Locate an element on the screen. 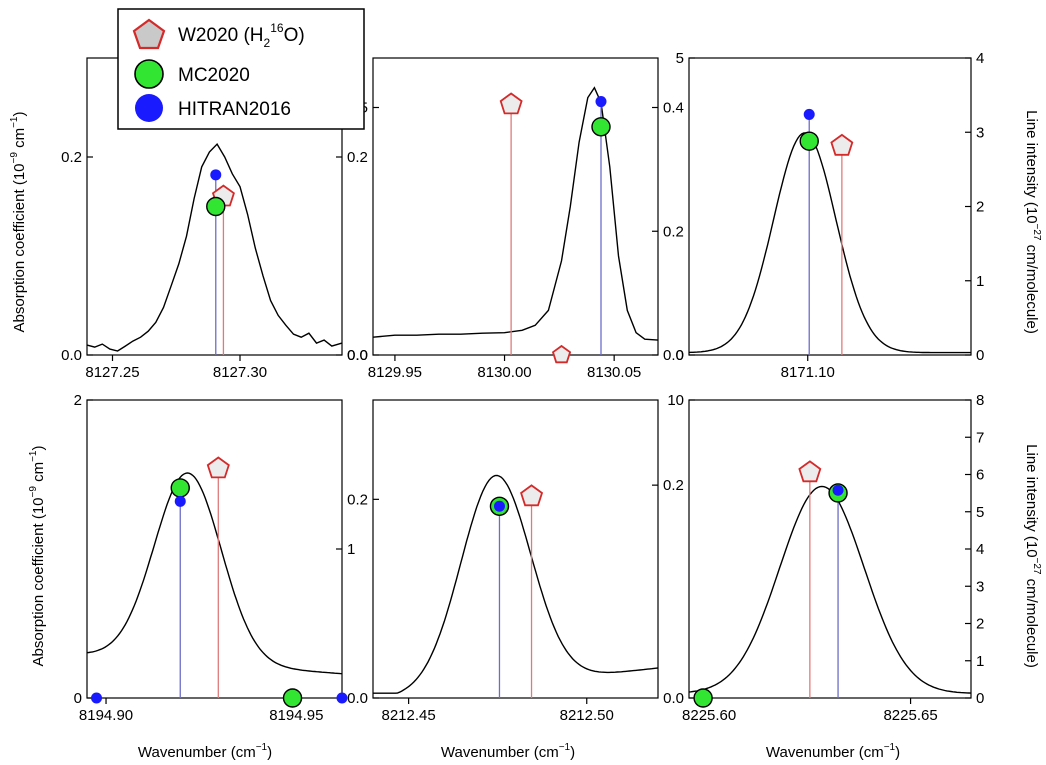 This screenshot has width=1046, height=765. x-axis-label-right: Wavenumber (cm−1) is located at coordinates (833, 751).